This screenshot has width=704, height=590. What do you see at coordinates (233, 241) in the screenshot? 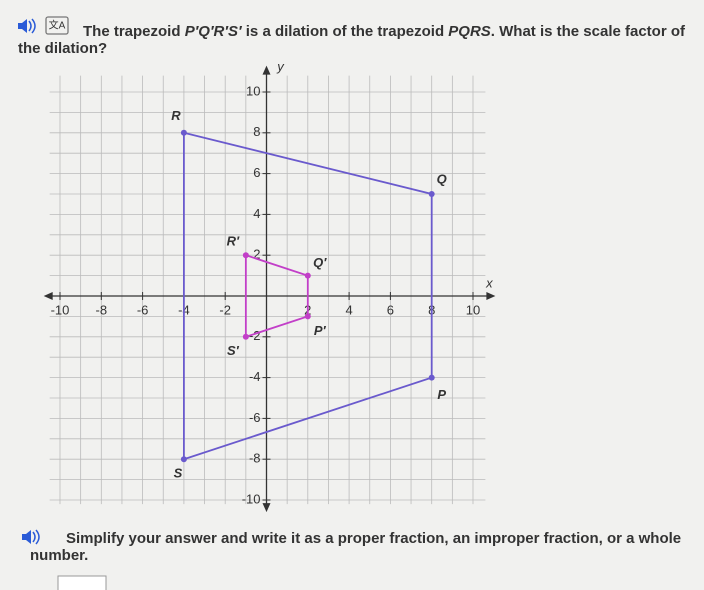
I see `vertex-label: R′` at bounding box center [233, 241].